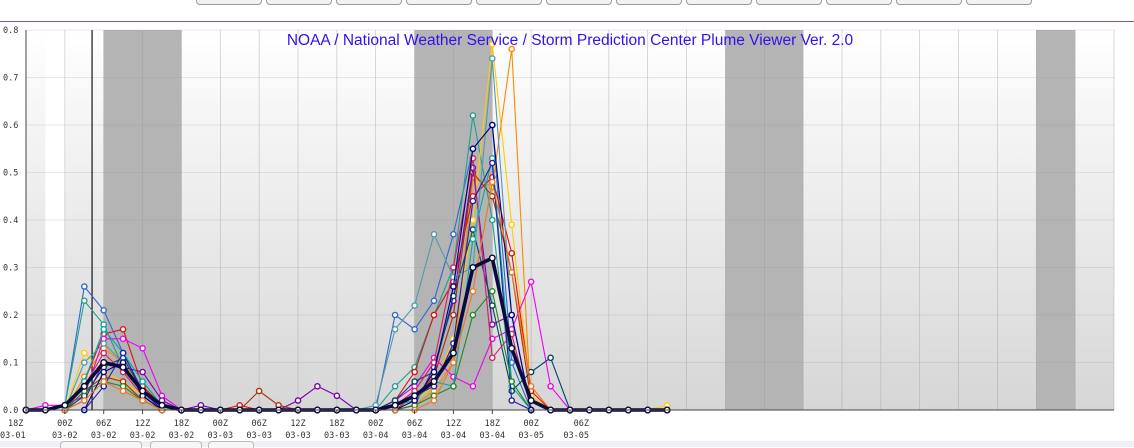 The image size is (1134, 448). What do you see at coordinates (298, 436) in the screenshot?
I see `x-tick-date: 03-03` at bounding box center [298, 436].